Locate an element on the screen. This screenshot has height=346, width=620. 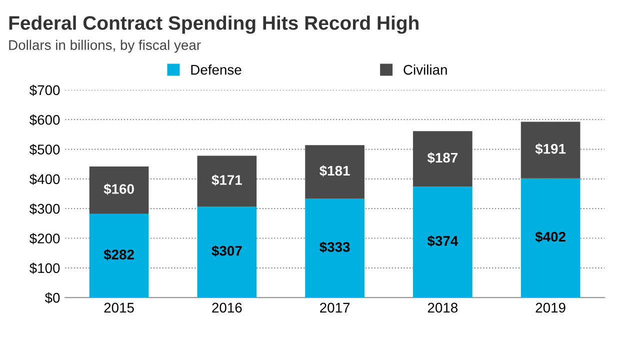
data-label: $282 is located at coordinates (119, 254).